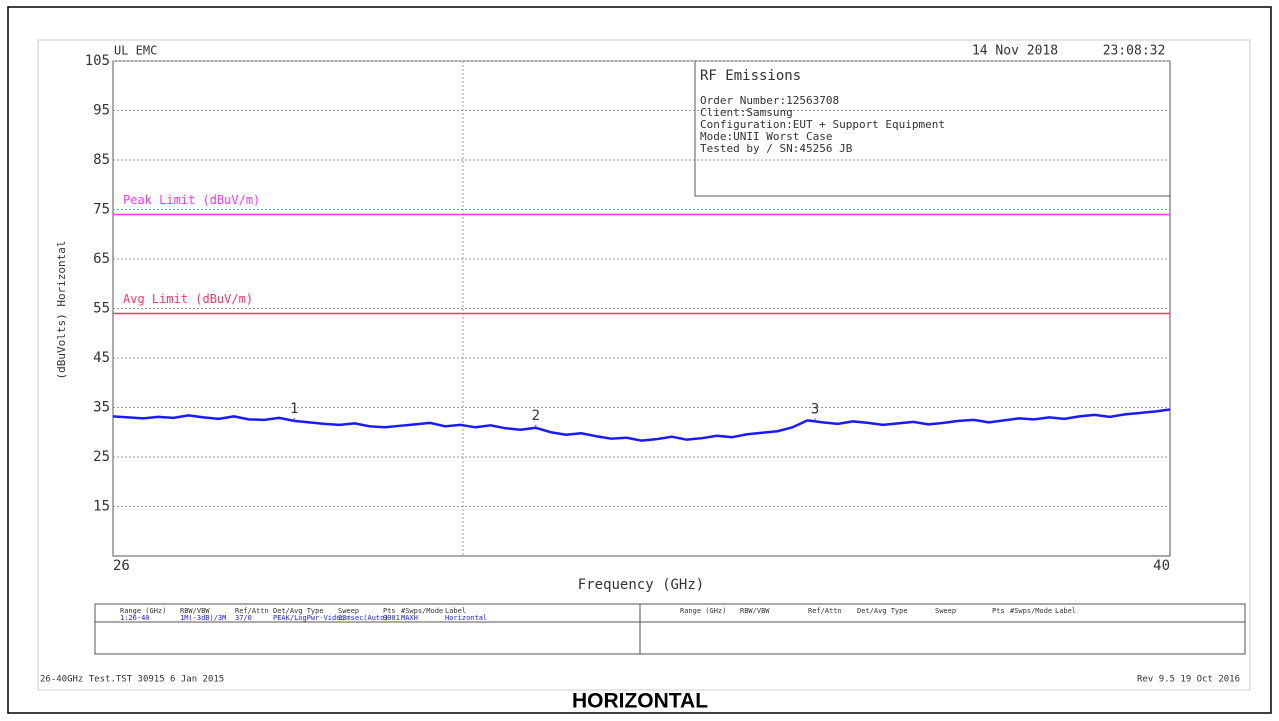  What do you see at coordinates (101, 111) in the screenshot?
I see `y-tick-label: 95` at bounding box center [101, 111].